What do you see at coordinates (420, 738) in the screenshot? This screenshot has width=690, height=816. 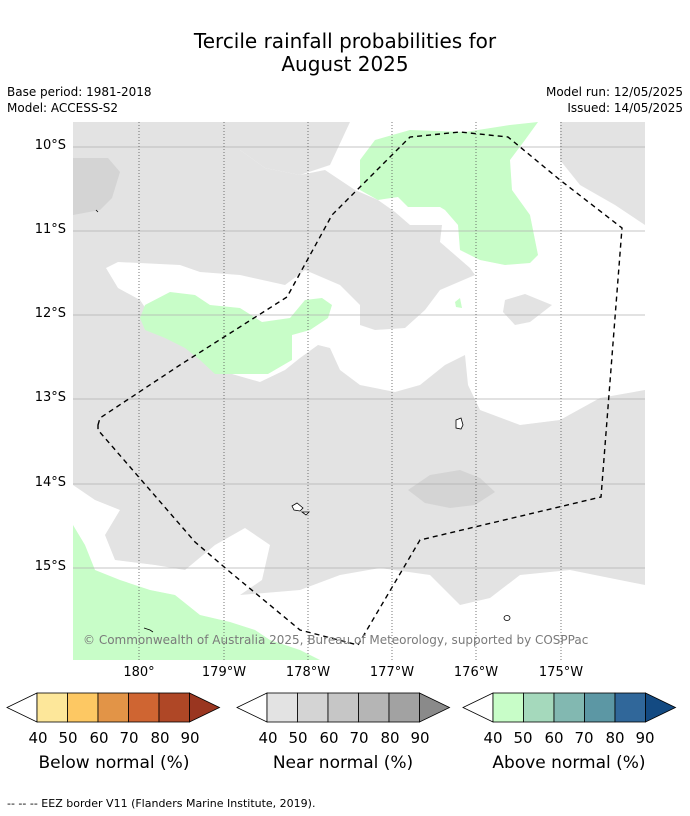 I see `near-tick: 90` at bounding box center [420, 738].